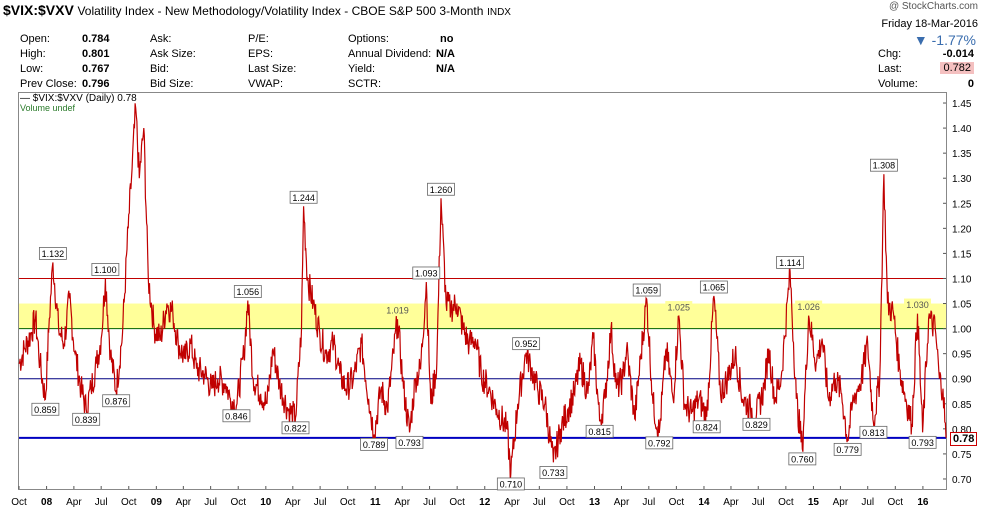 This screenshot has width=990, height=511. I want to click on price-annotation: 0.824, so click(706, 427).